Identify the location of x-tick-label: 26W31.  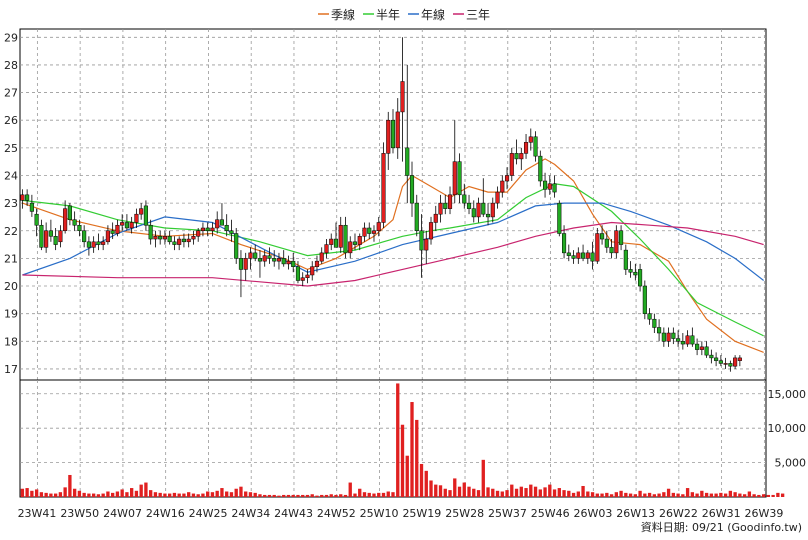
(721, 513).